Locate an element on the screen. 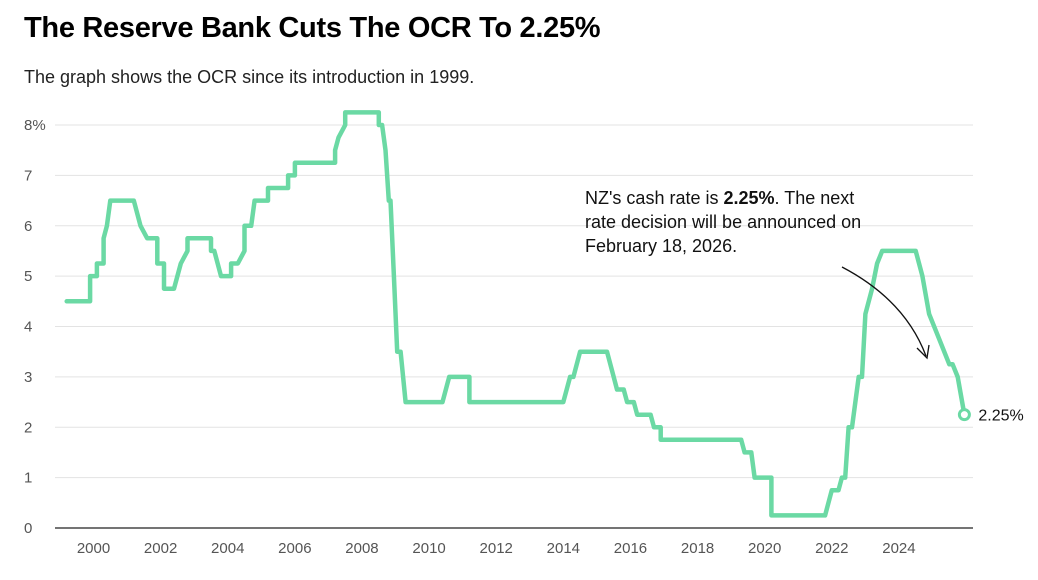 This screenshot has width=1038, height=580. x-tick-label-2006: 2006 is located at coordinates (294, 548).